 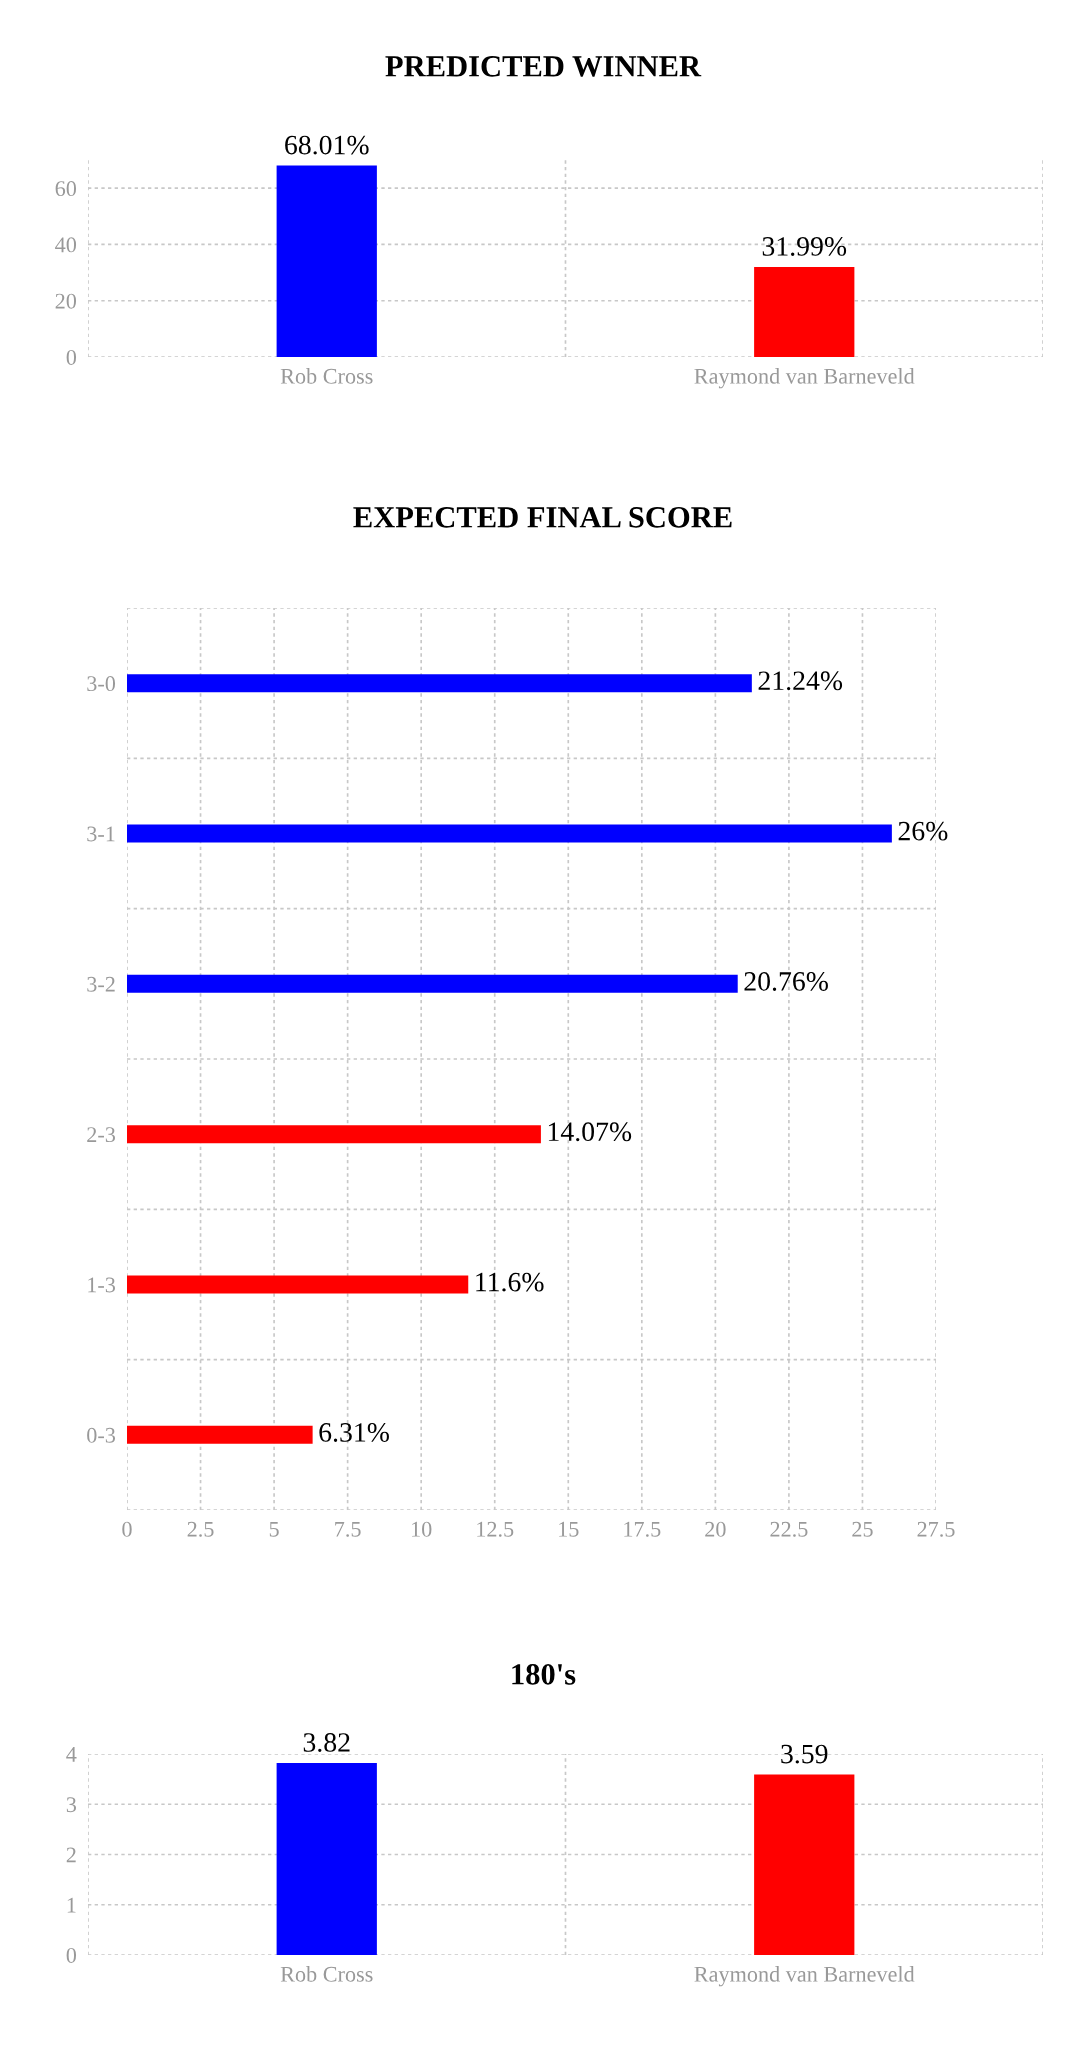 I want to click on y-tick-label: 2-3, so click(x=101, y=1135).